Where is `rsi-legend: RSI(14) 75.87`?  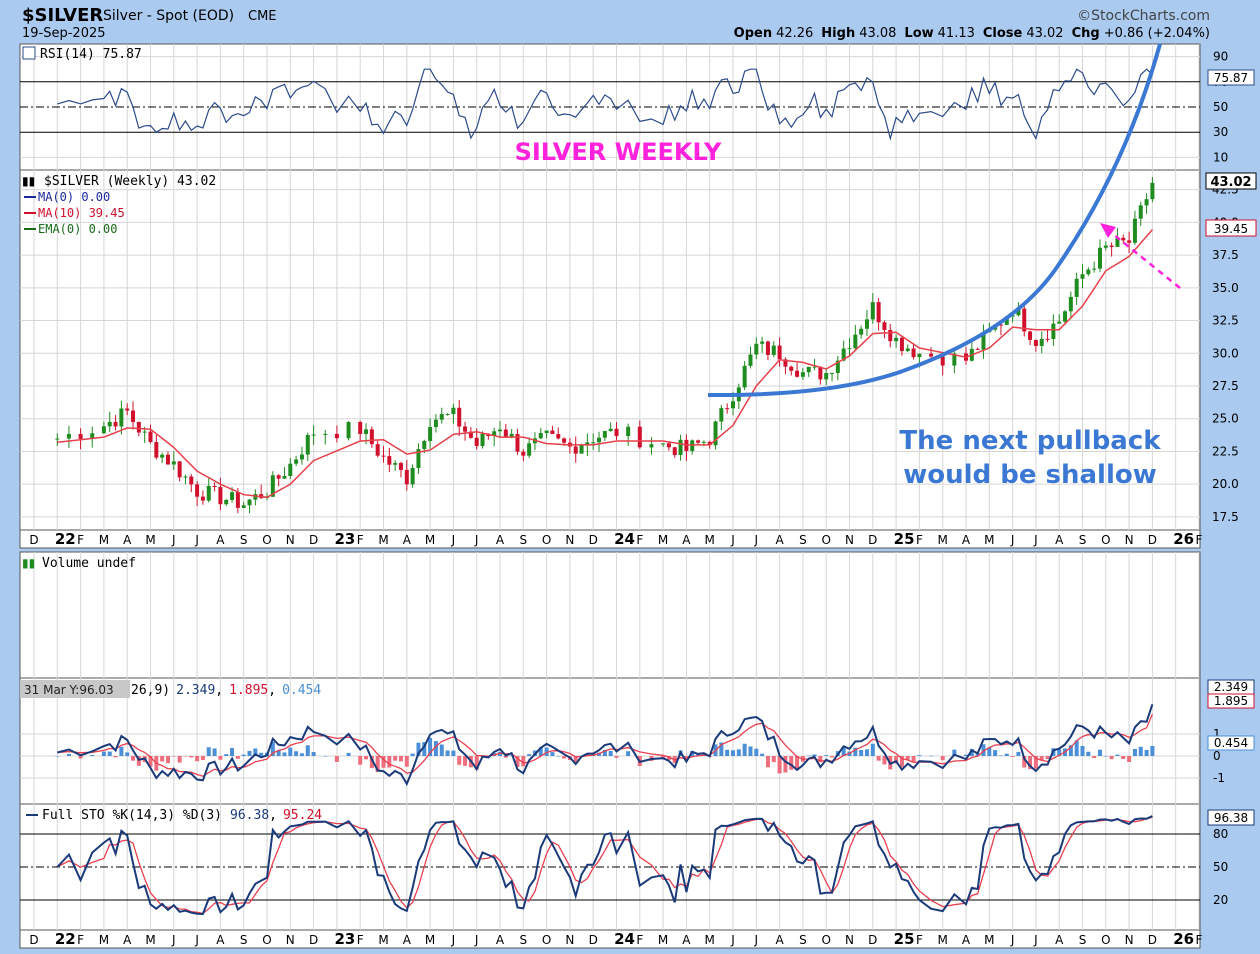
rsi-legend: RSI(14) 75.87 is located at coordinates (82, 54).